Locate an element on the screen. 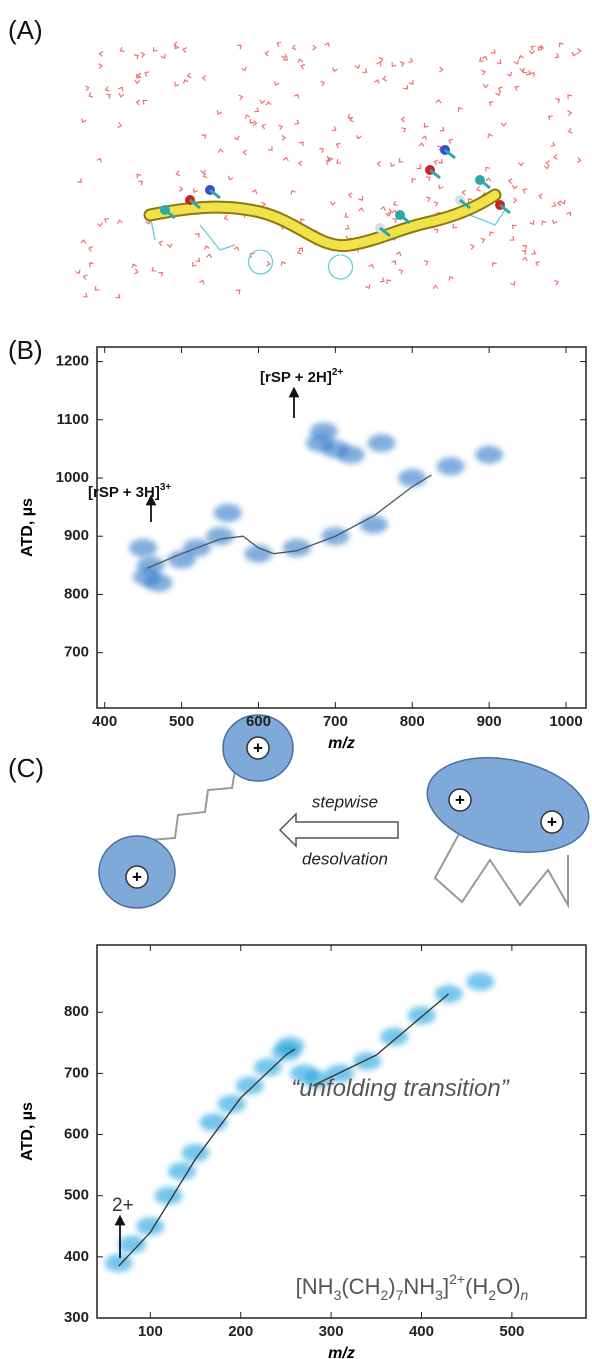  y-tick-label: 800 is located at coordinates (76, 1011).